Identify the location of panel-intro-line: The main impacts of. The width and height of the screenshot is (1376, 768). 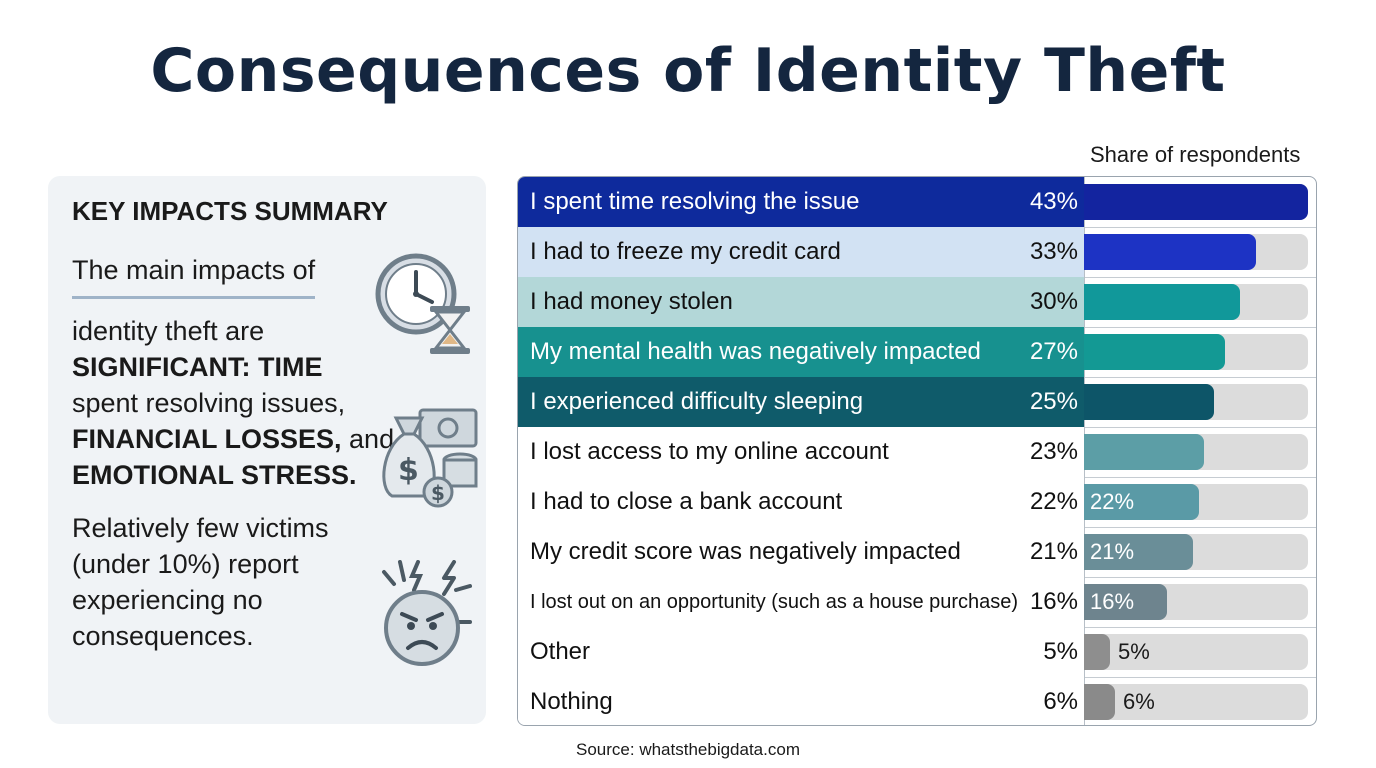
(194, 275).